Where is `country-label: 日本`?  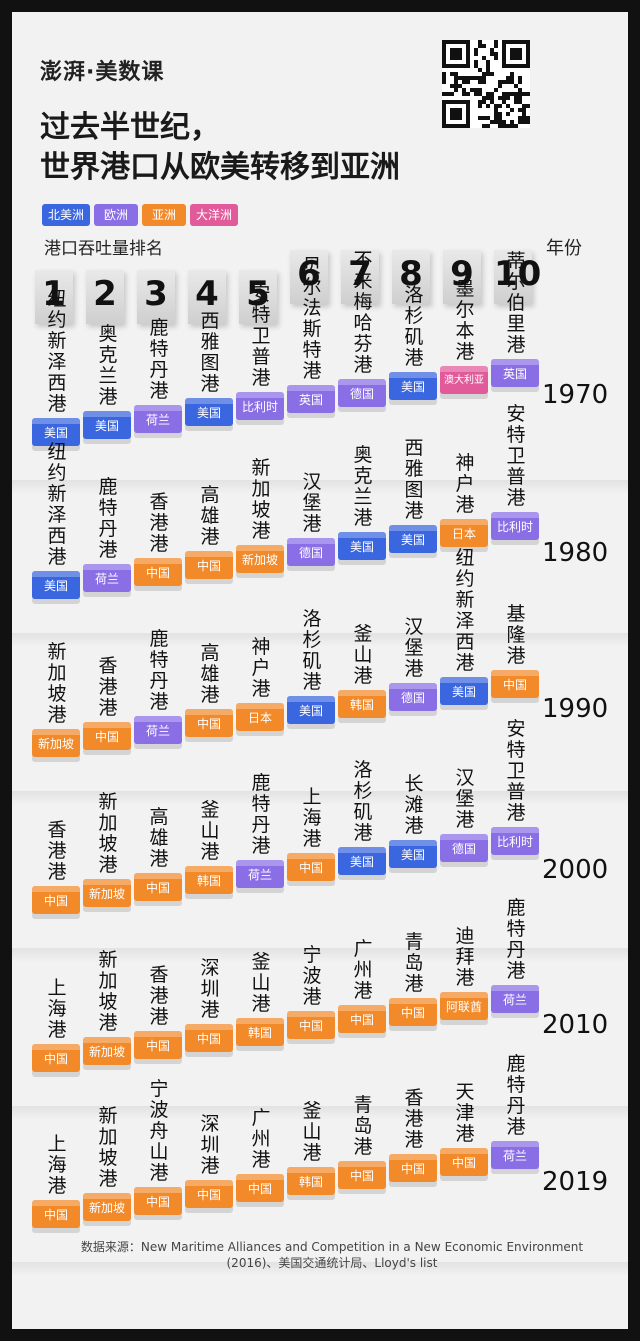 country-label: 日本 is located at coordinates (259, 718).